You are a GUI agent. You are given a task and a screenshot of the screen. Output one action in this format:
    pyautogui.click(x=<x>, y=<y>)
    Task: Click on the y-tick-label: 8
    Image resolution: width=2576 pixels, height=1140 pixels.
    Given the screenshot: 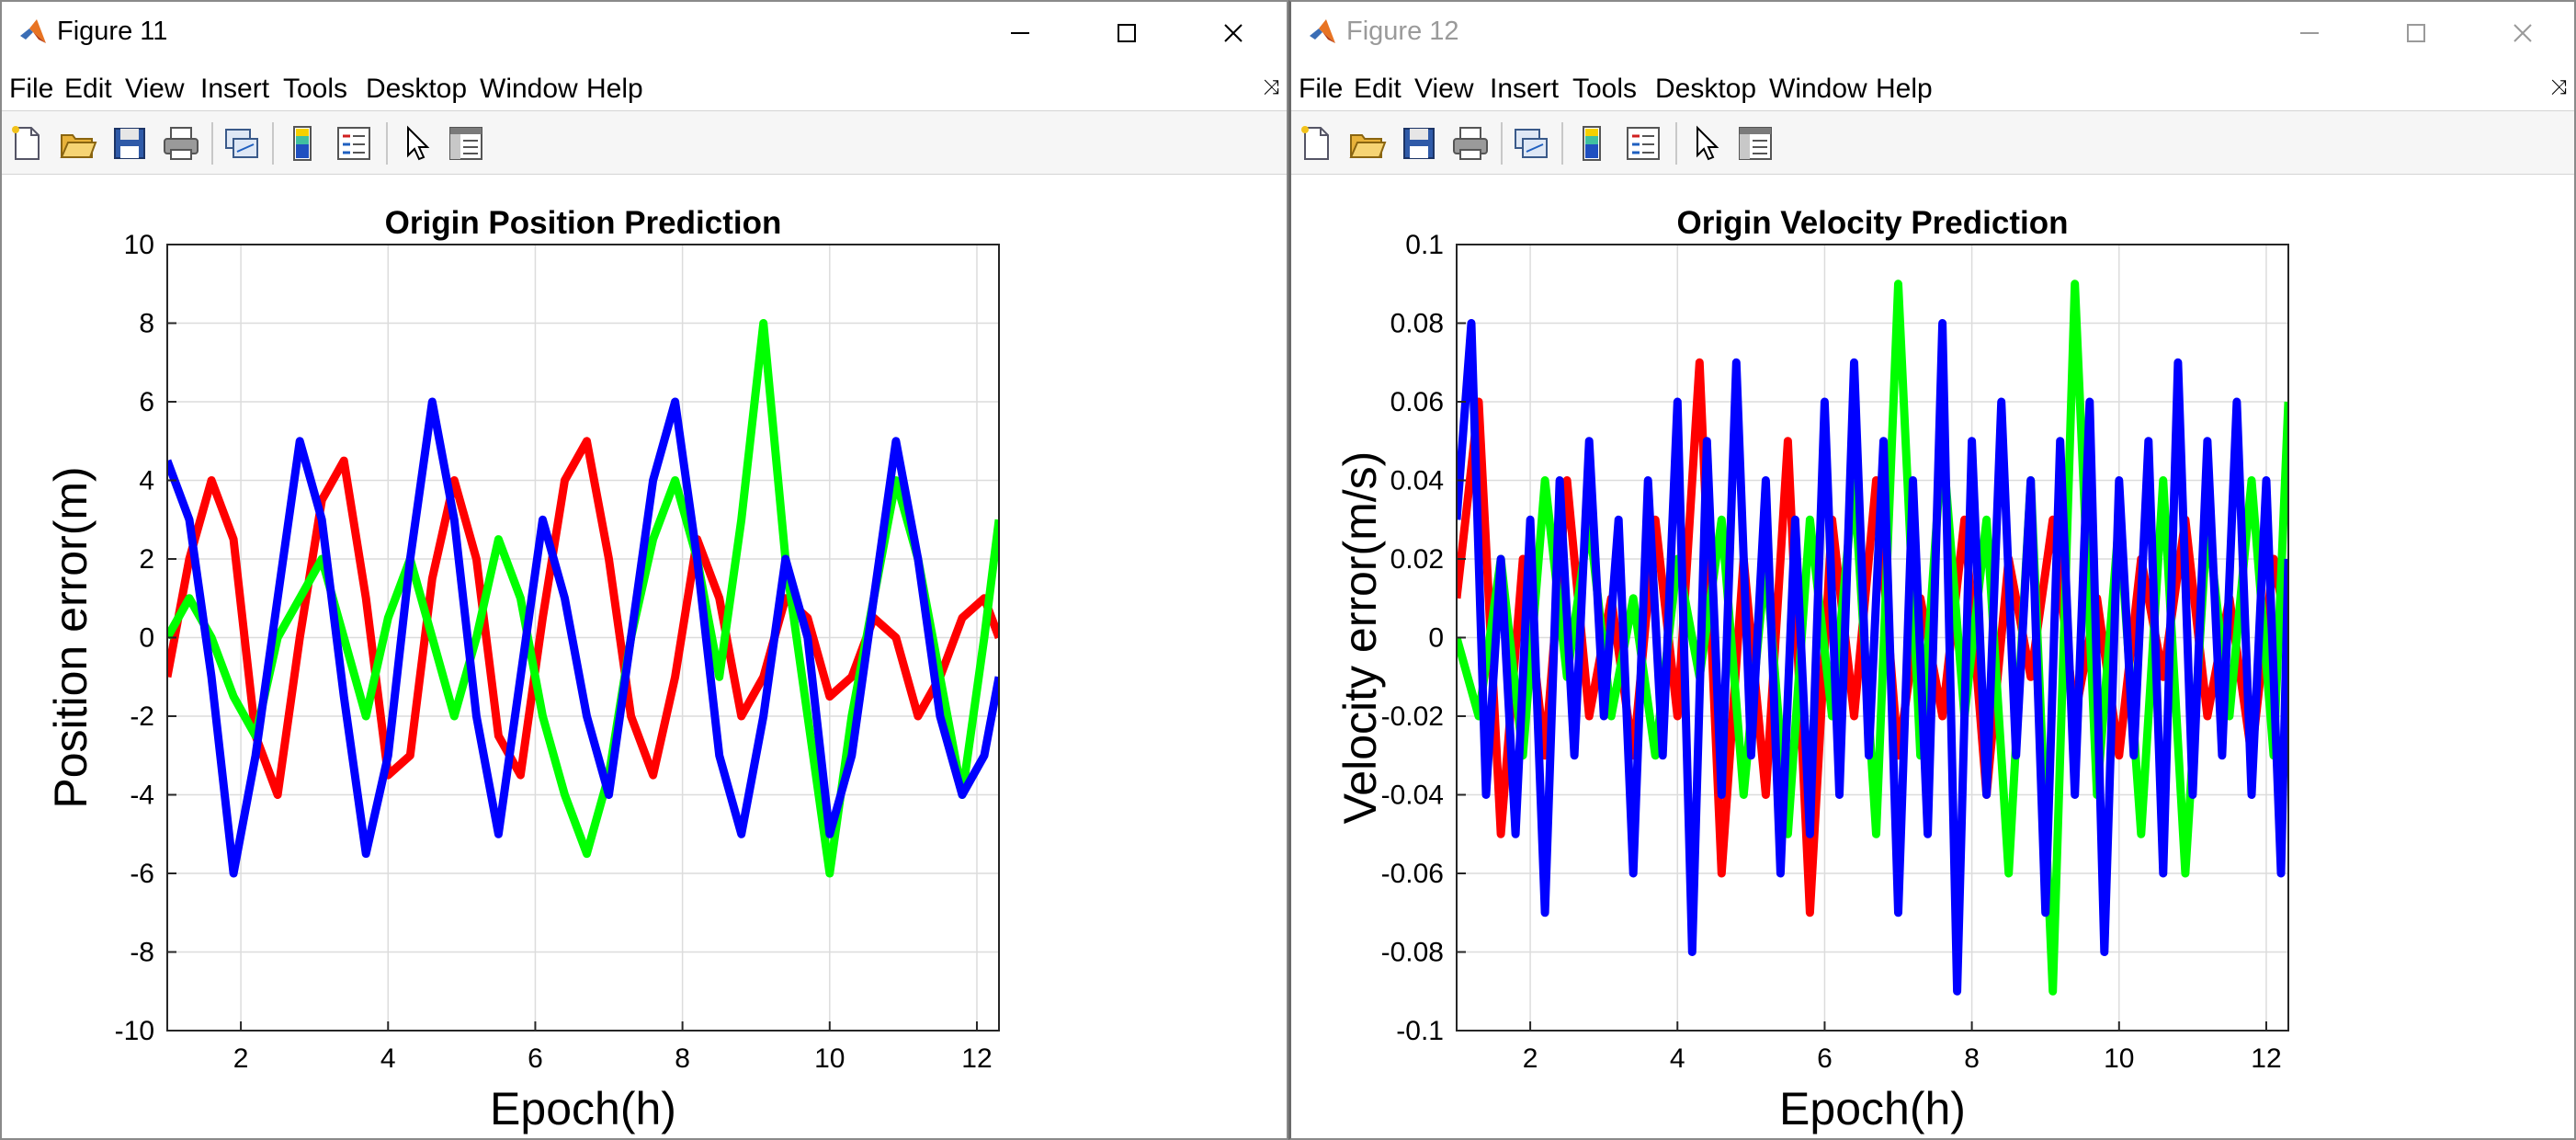 What is the action you would take?
    pyautogui.click(x=146, y=324)
    